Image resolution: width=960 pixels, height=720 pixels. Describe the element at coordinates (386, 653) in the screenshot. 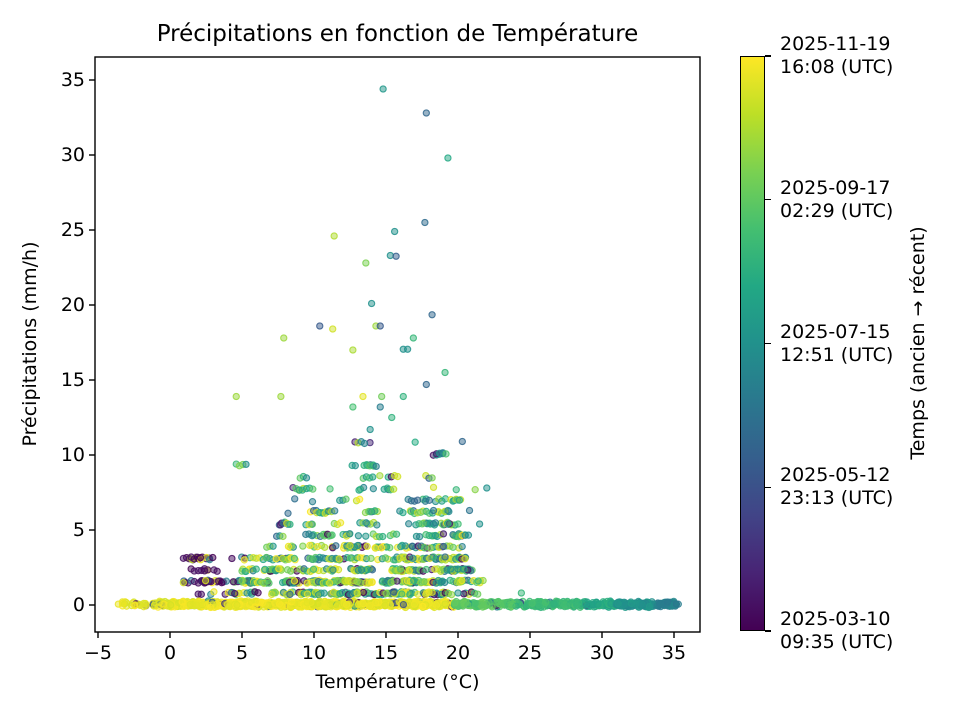

I see `x-tick-label: 15` at that location.